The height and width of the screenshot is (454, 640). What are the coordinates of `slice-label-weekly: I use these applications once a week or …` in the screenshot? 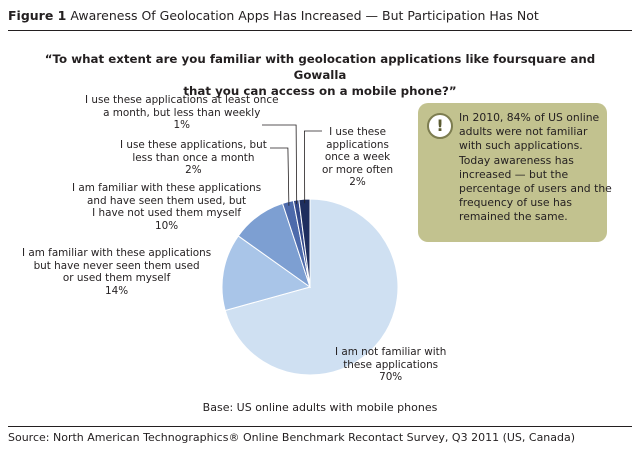 It's located at (358, 157).